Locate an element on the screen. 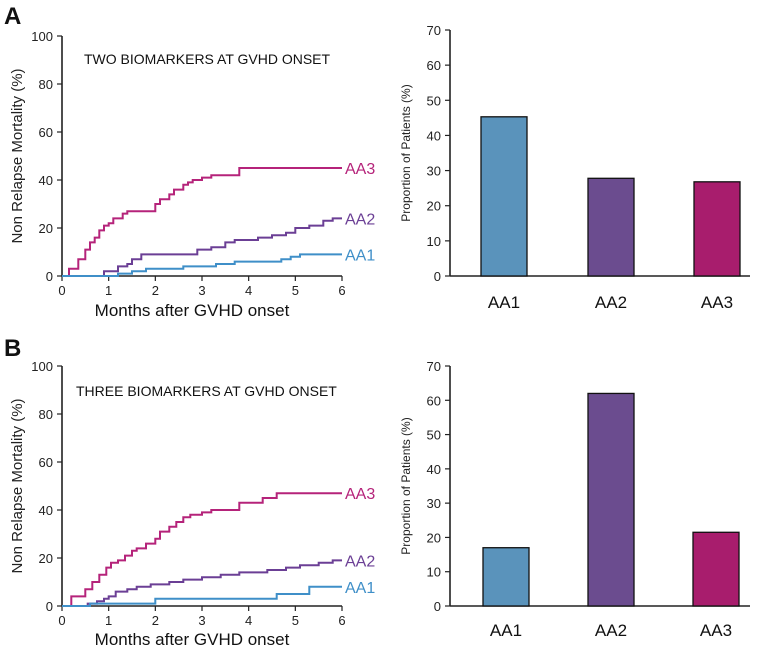 The width and height of the screenshot is (762, 652). chart-title: THREE BIOMARKERS AT GVHD ONSET is located at coordinates (206, 391).